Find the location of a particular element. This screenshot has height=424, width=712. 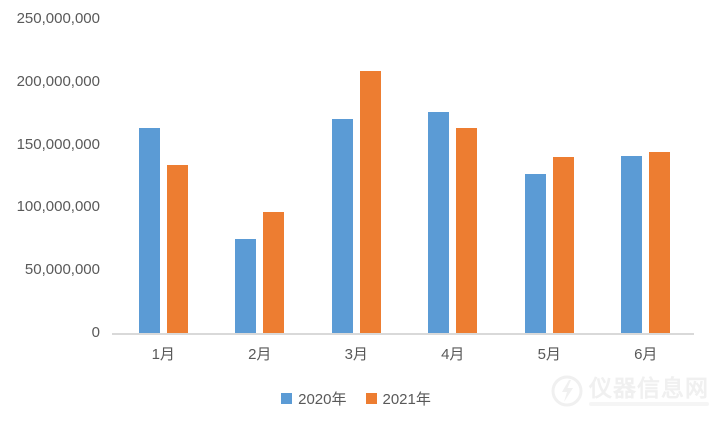

y-axis-tick-label: 100,000,000 is located at coordinates (58, 207).